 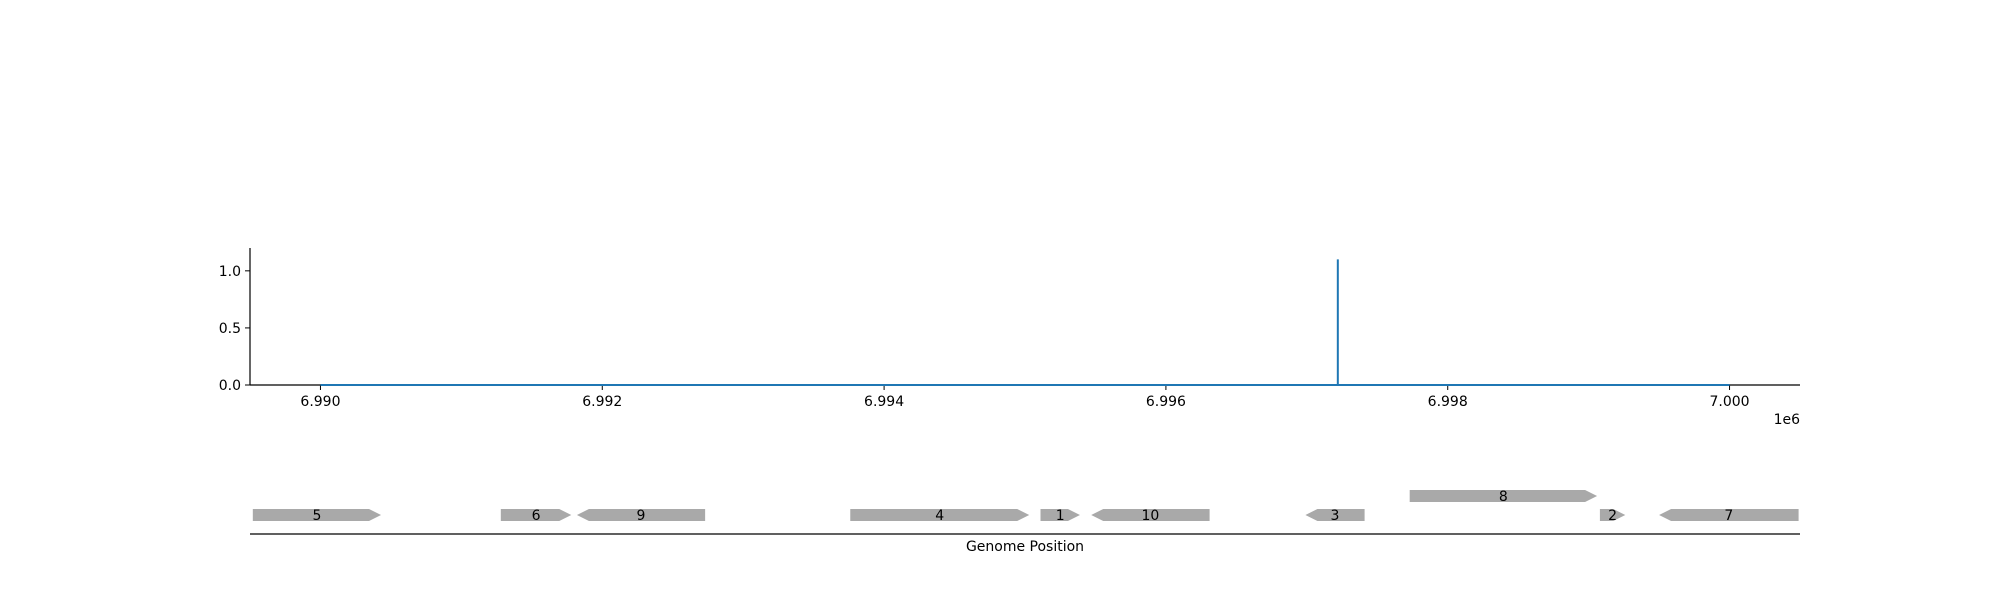 I want to click on x-tick-label: 6.992, so click(x=602, y=402).